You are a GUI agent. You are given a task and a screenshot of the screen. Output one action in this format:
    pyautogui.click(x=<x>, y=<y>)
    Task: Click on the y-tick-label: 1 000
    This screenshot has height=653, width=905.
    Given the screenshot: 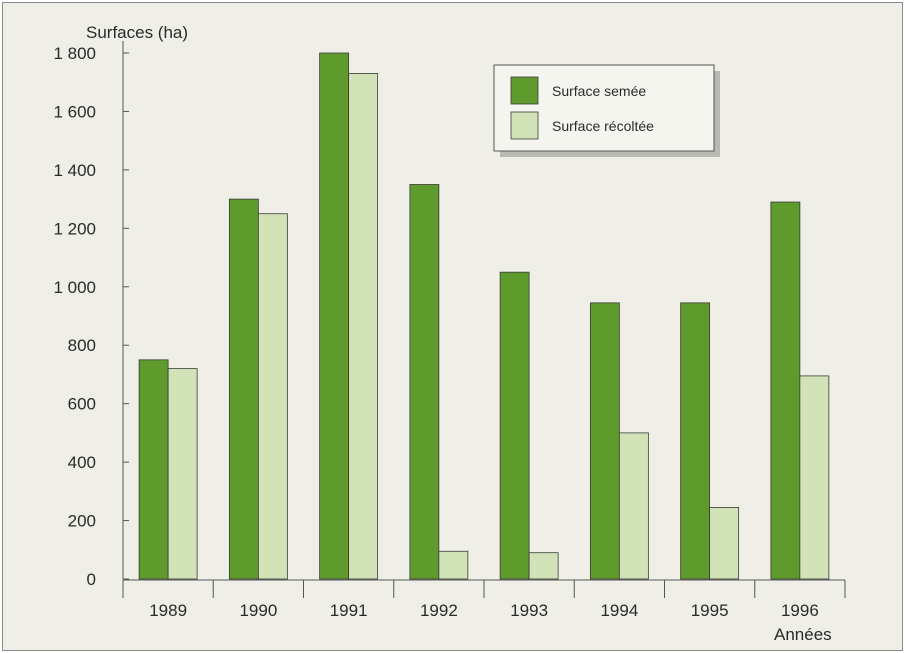 What is the action you would take?
    pyautogui.click(x=74, y=287)
    